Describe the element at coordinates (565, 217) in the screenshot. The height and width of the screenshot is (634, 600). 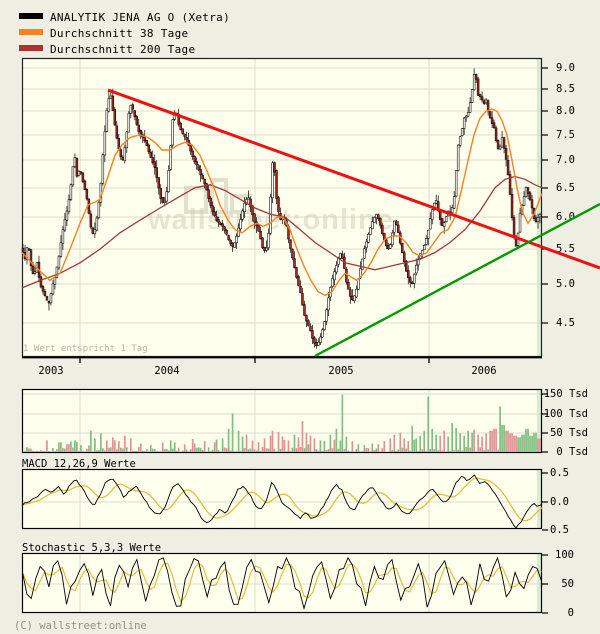
I see `price-y-tick-label: 6.0` at that location.